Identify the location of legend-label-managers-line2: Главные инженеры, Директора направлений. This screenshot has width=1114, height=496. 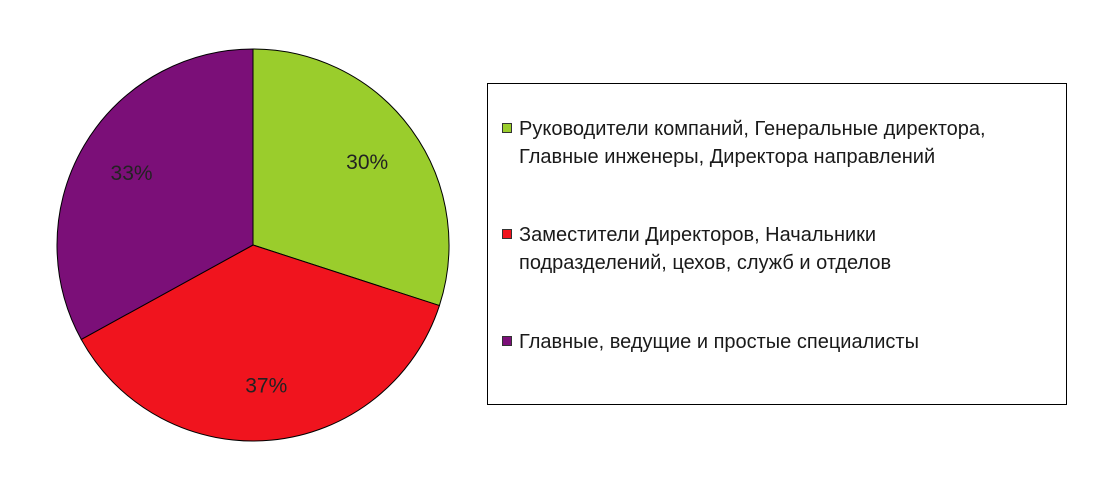
(727, 157).